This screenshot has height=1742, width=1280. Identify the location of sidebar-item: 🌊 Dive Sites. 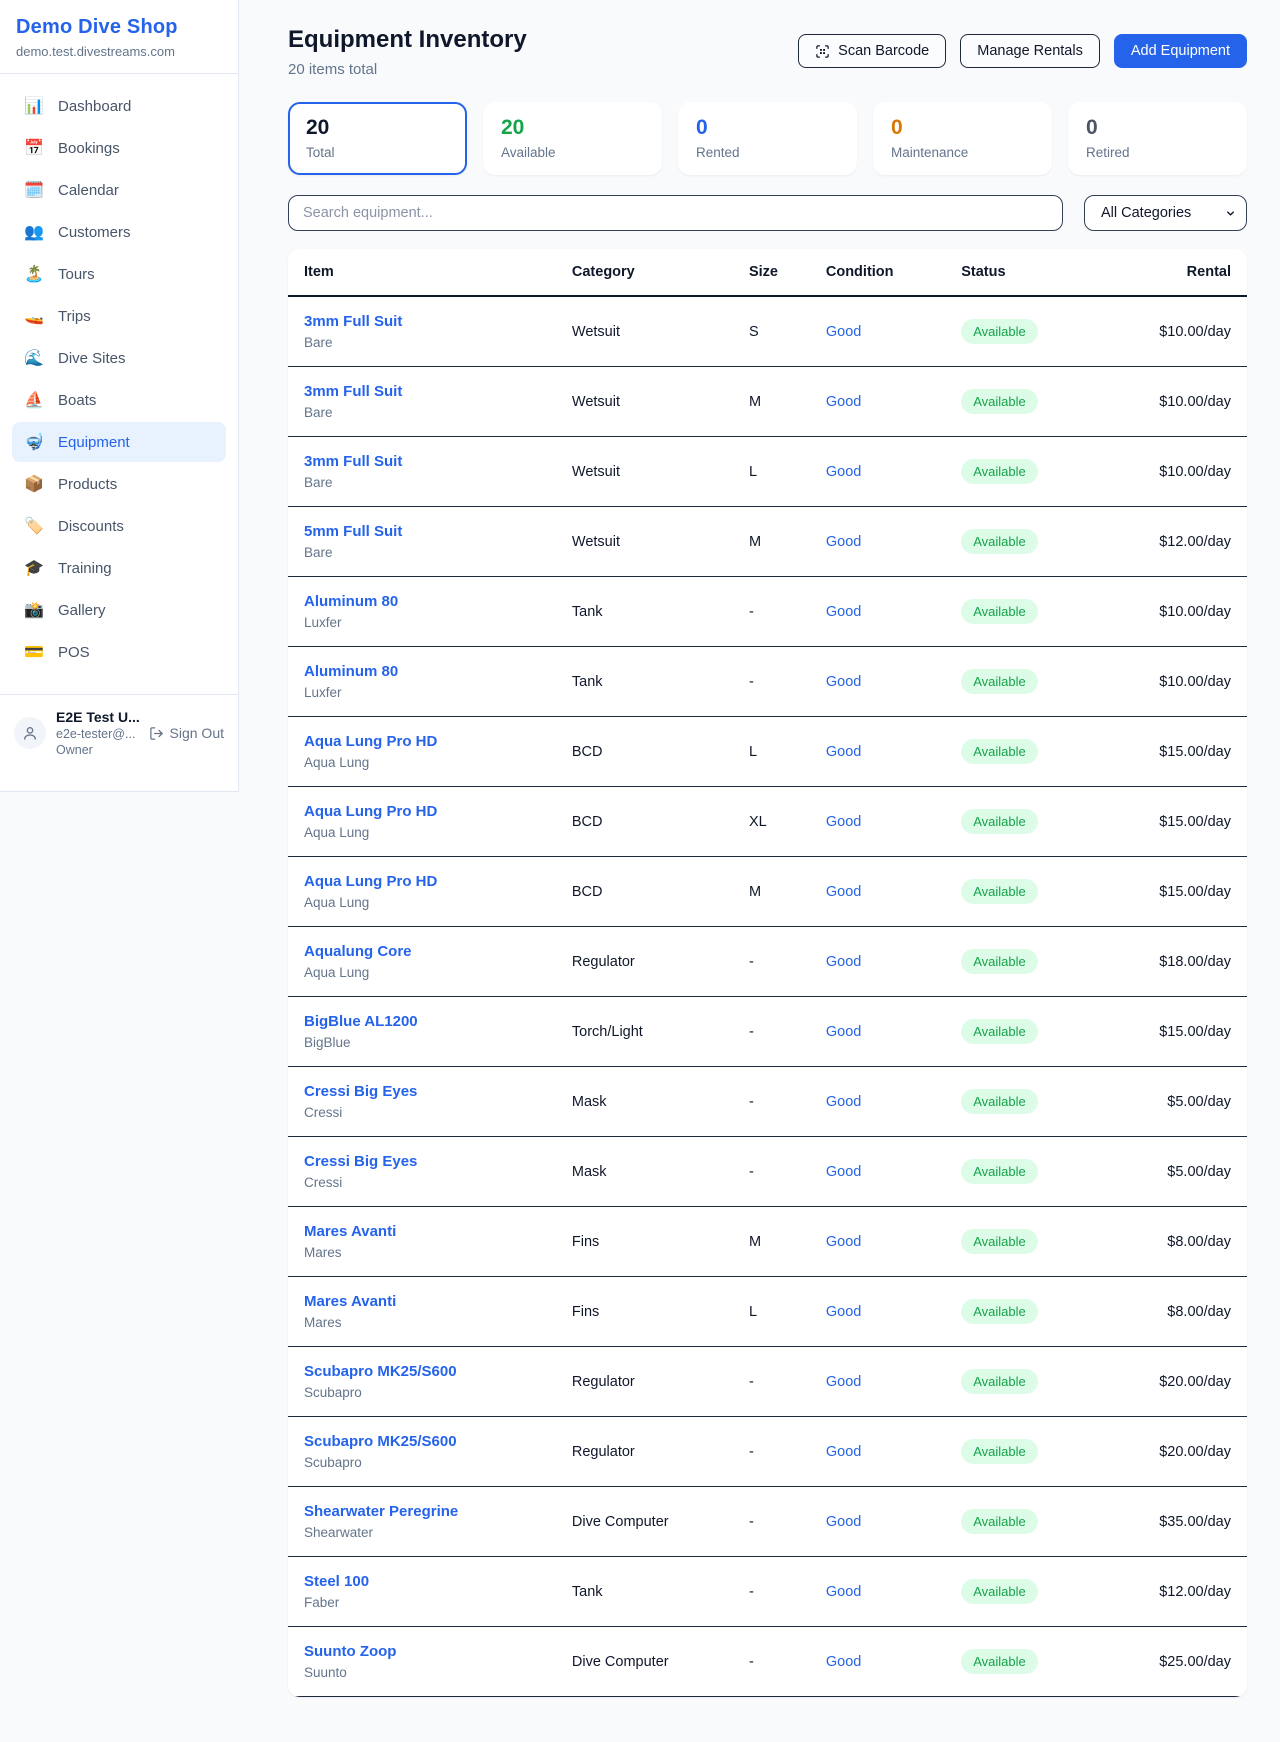
(119, 358).